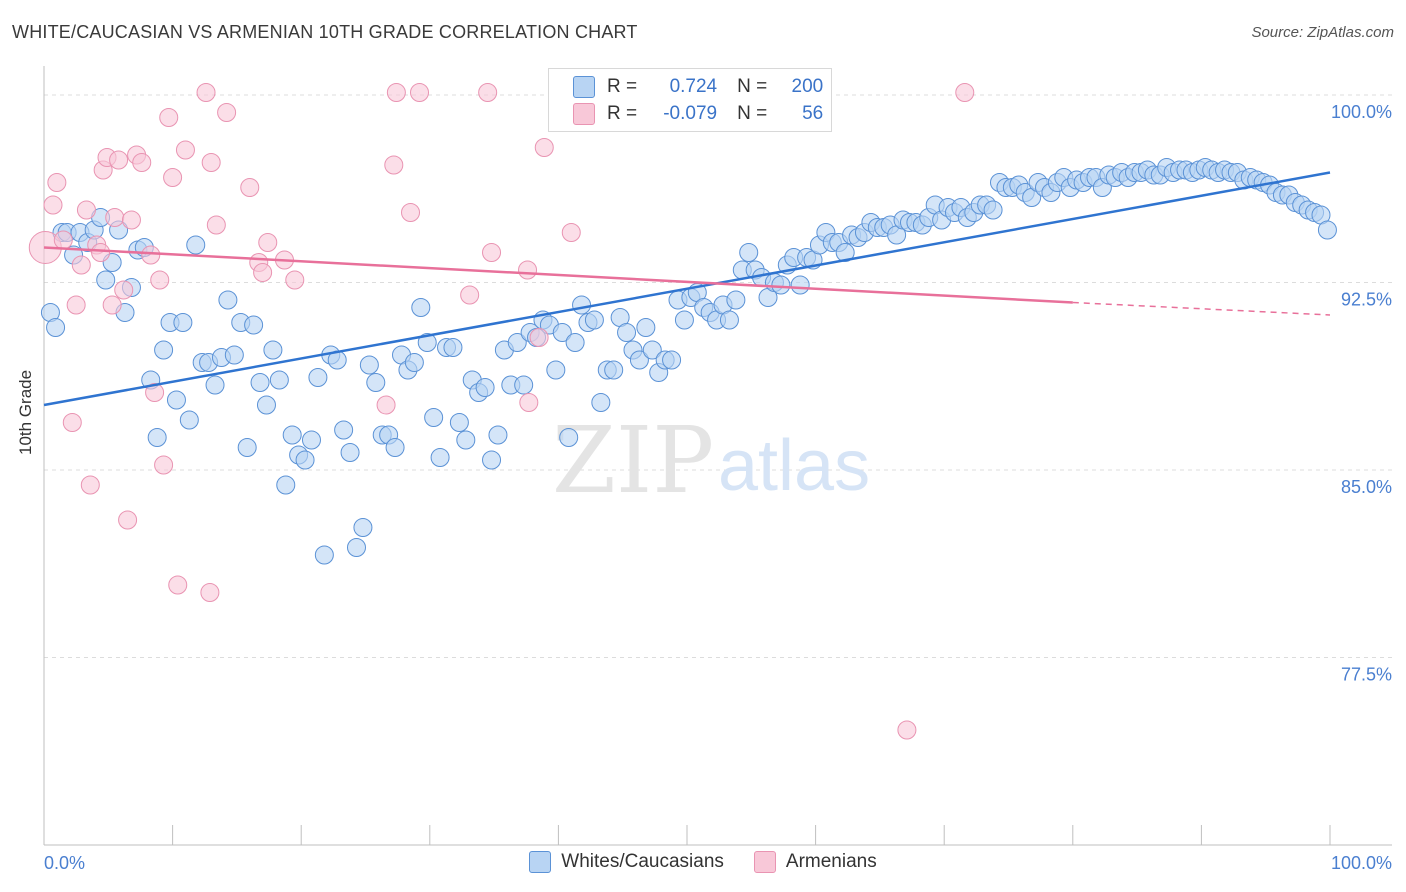  What do you see at coordinates (64, 863) in the screenshot?
I see `x-tick-label: 0.0%` at bounding box center [64, 863].